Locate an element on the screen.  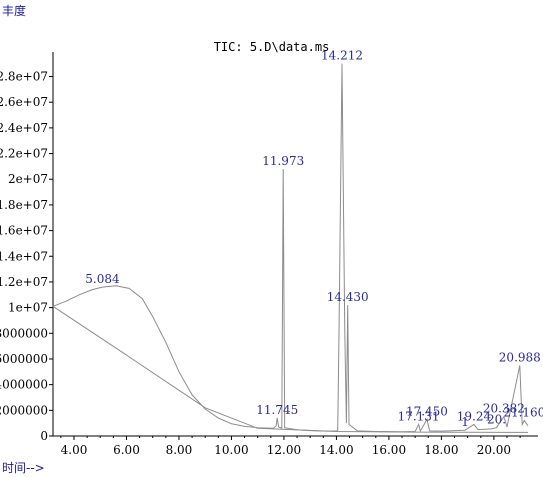
y-tick-label: 0 is located at coordinates (44, 436).